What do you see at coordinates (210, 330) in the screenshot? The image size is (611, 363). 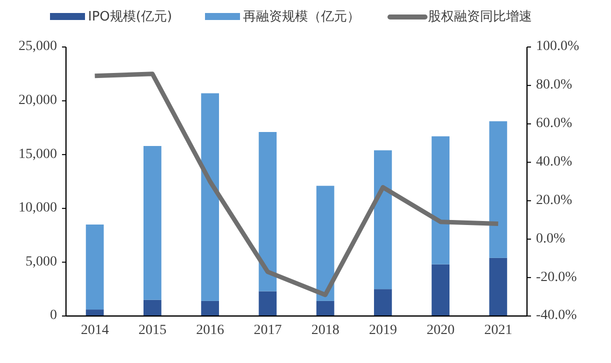 I see `xtick: 2016` at bounding box center [210, 330].